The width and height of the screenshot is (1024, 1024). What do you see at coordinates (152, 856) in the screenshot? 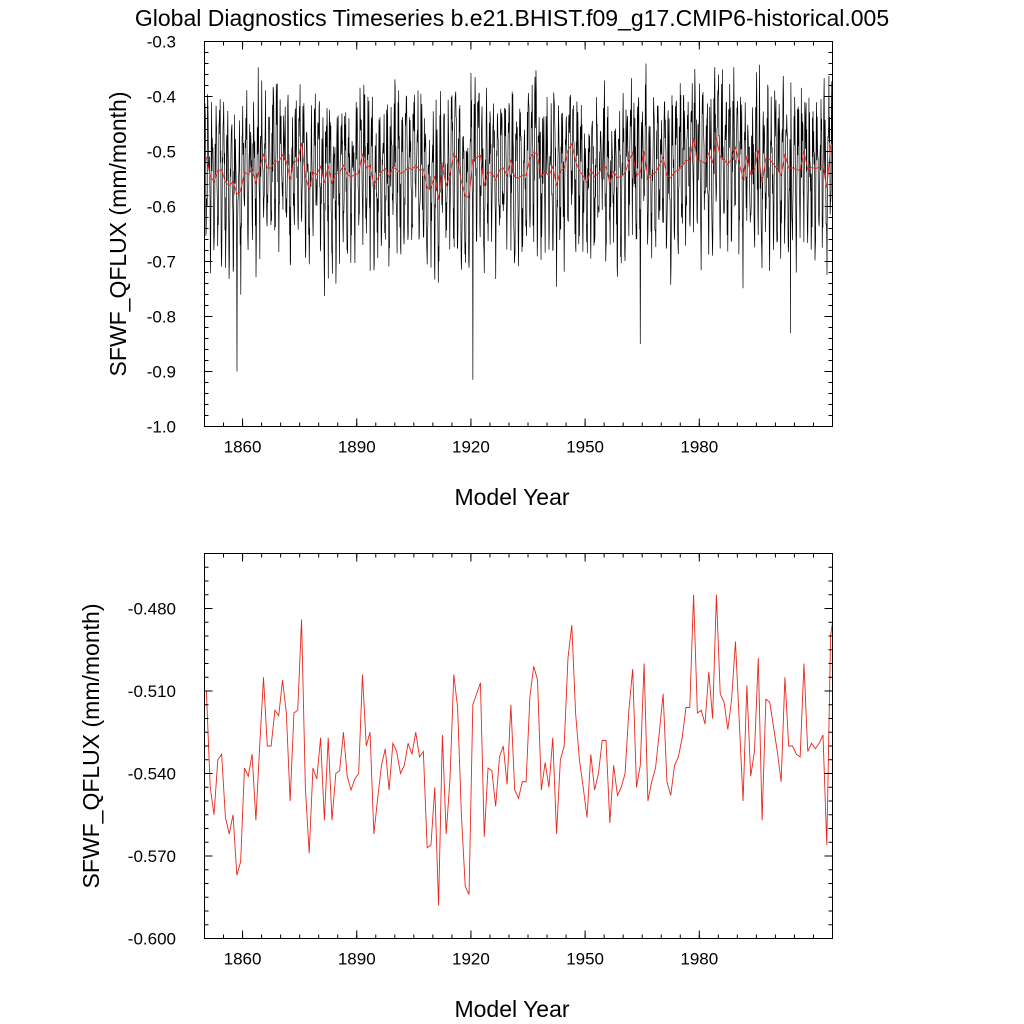
I see `y-tick-label: -0.570` at bounding box center [152, 856].